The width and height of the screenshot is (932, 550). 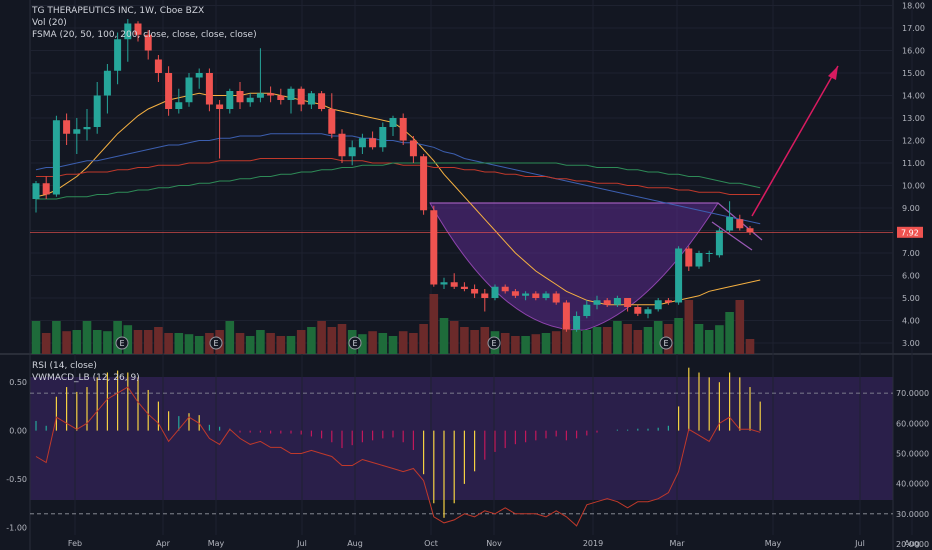 I want to click on time-axis-label: Jul, so click(x=301, y=543).